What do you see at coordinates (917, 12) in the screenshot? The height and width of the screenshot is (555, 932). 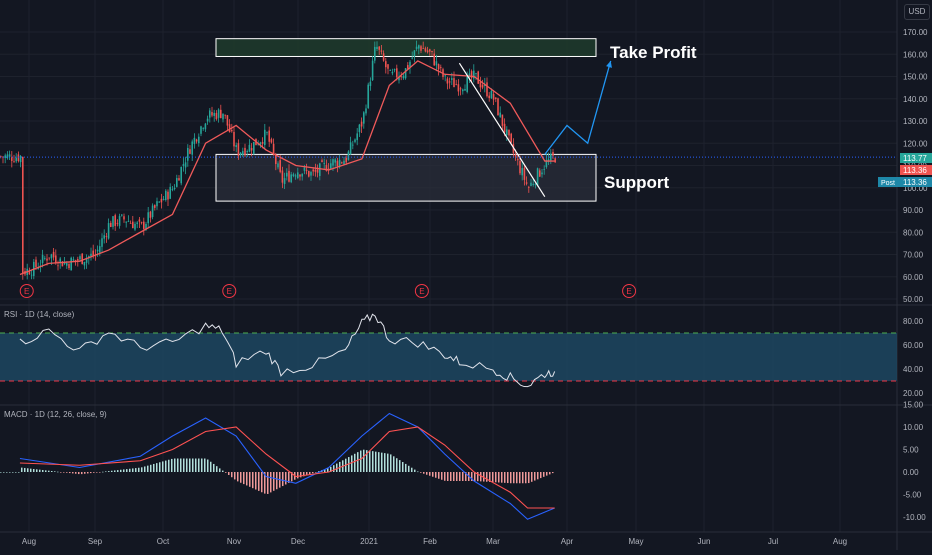 I see `currency-button: USD` at bounding box center [917, 12].